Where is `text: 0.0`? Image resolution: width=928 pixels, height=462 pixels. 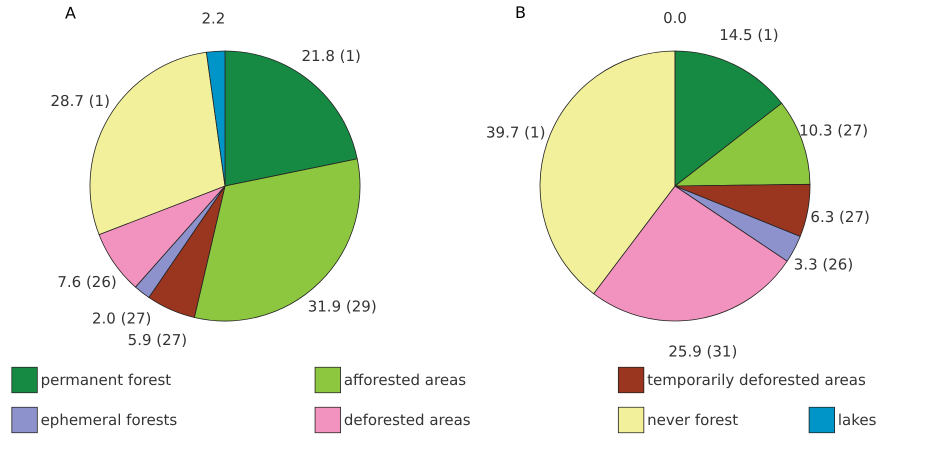 text: 0.0 is located at coordinates (675, 18).